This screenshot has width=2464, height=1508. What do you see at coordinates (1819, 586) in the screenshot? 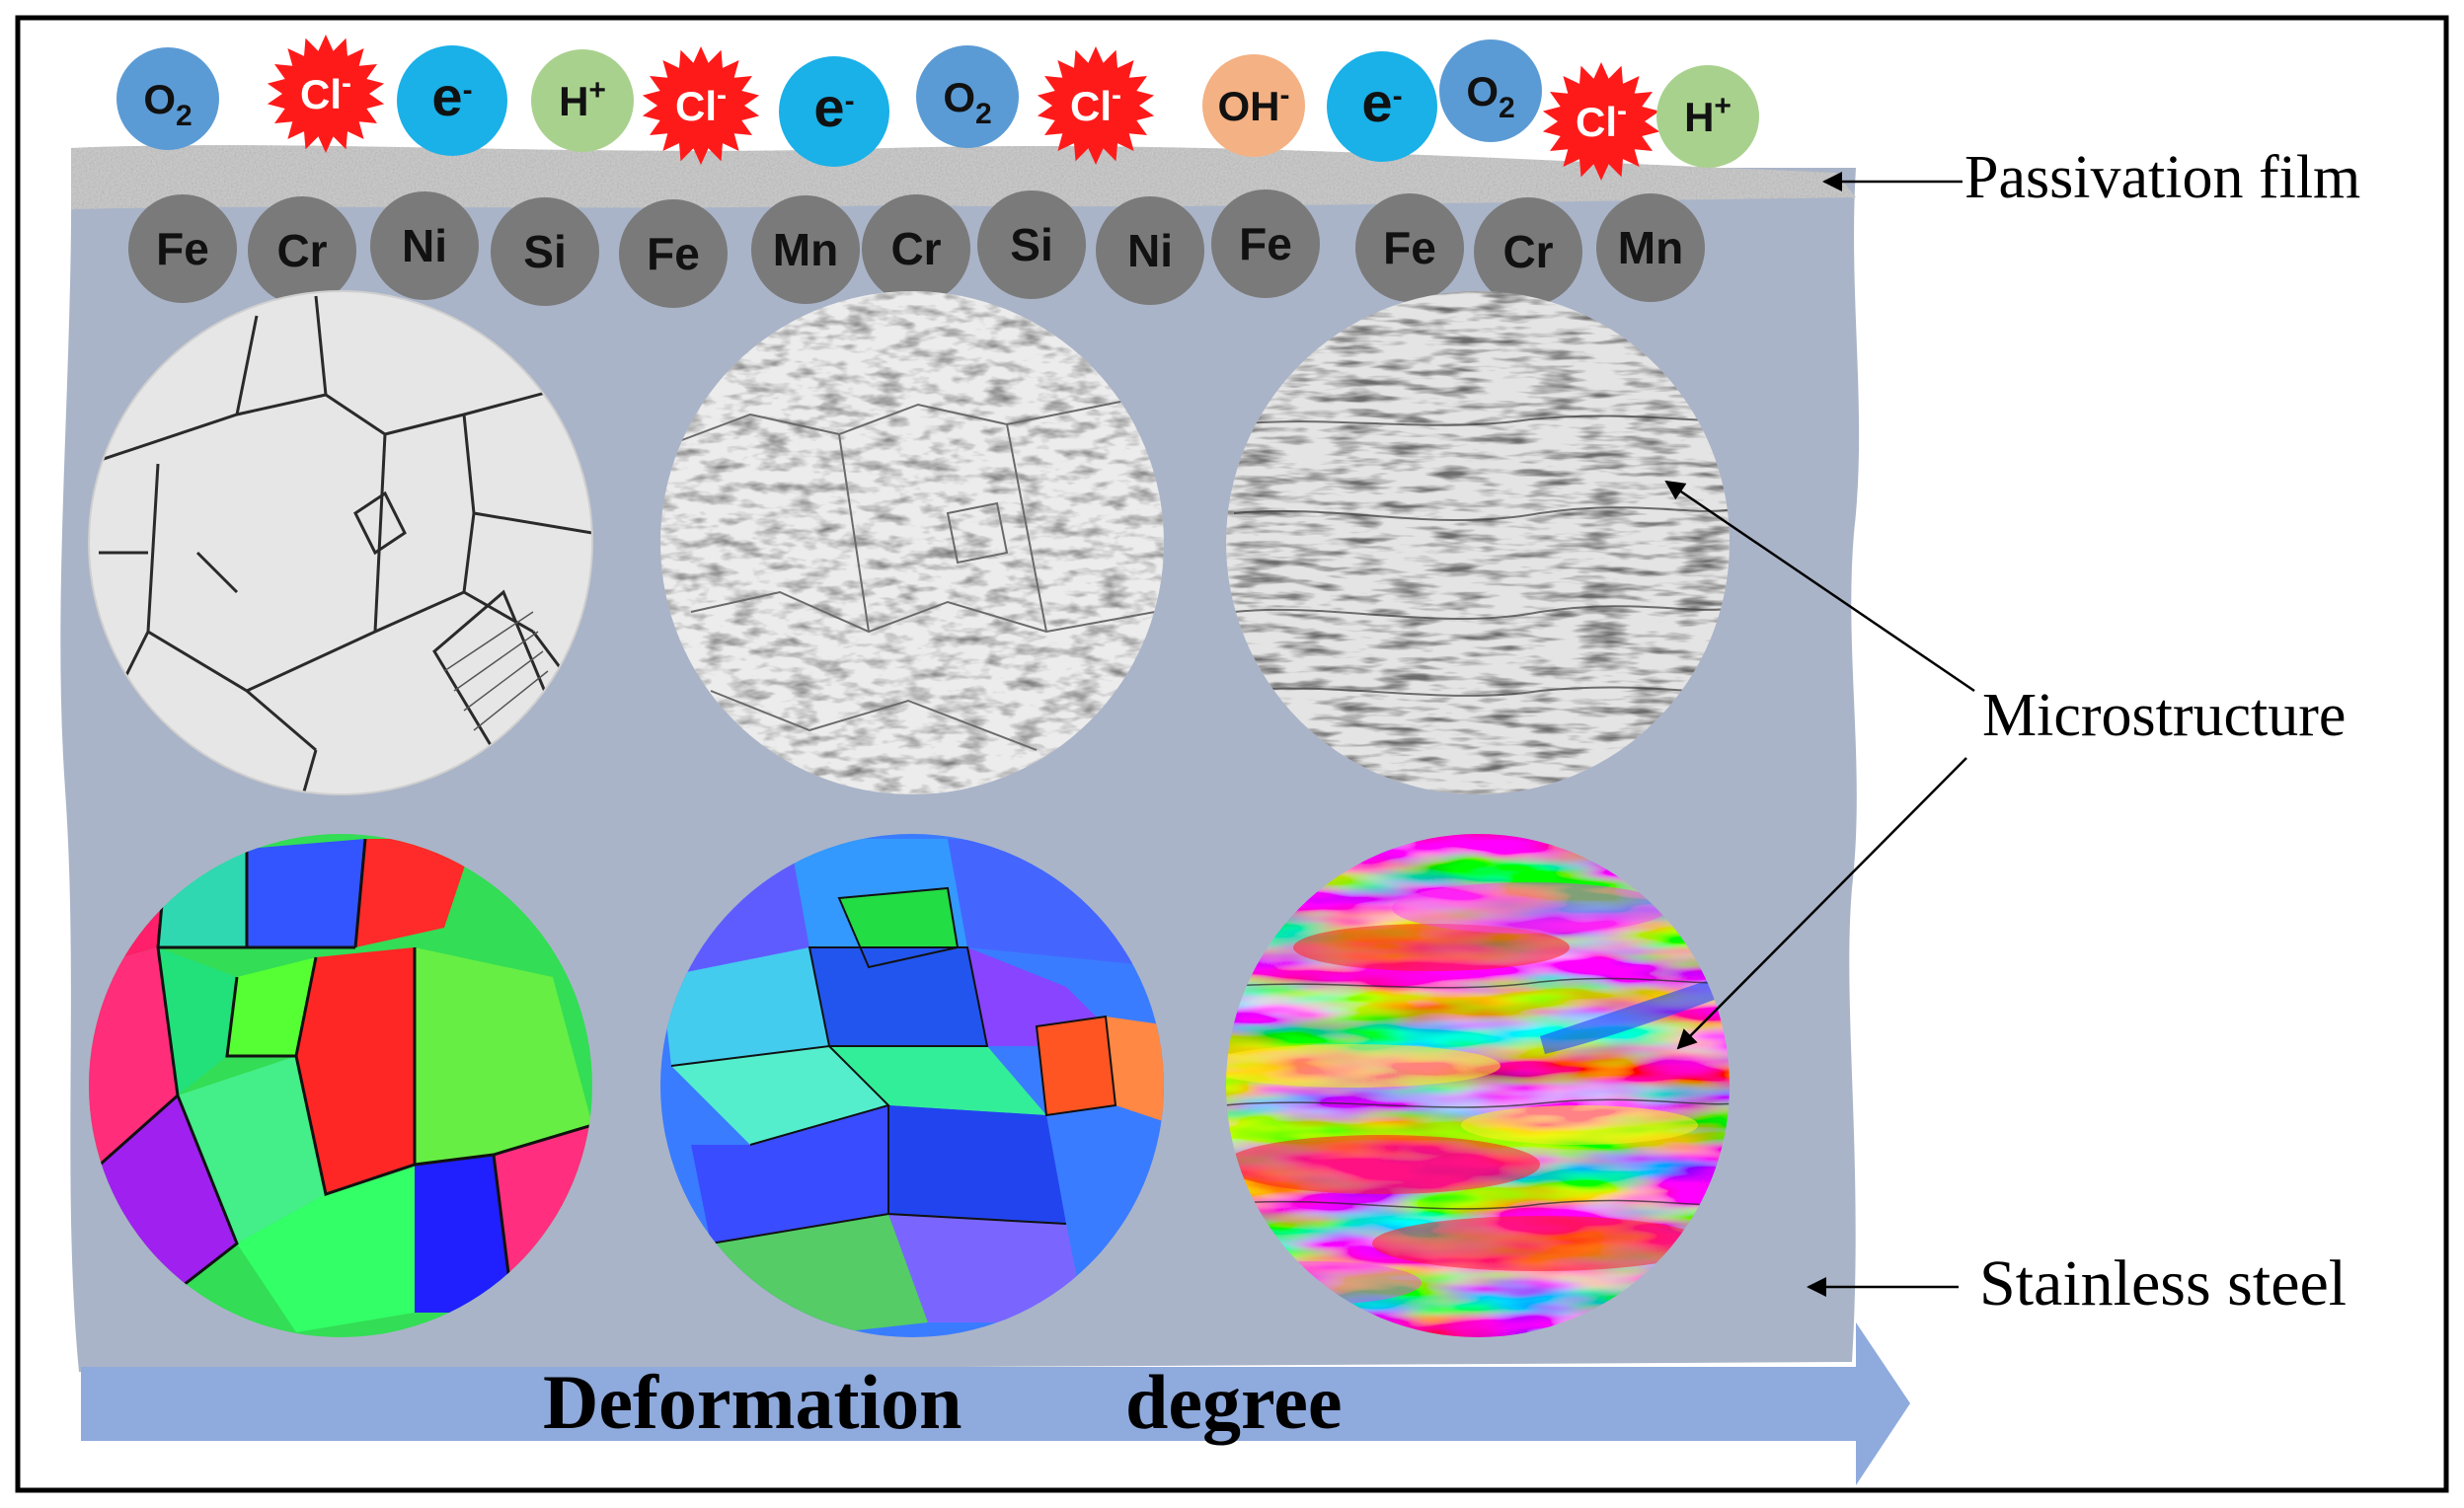
I see `microstructure-pointer-upper` at bounding box center [1819, 586].